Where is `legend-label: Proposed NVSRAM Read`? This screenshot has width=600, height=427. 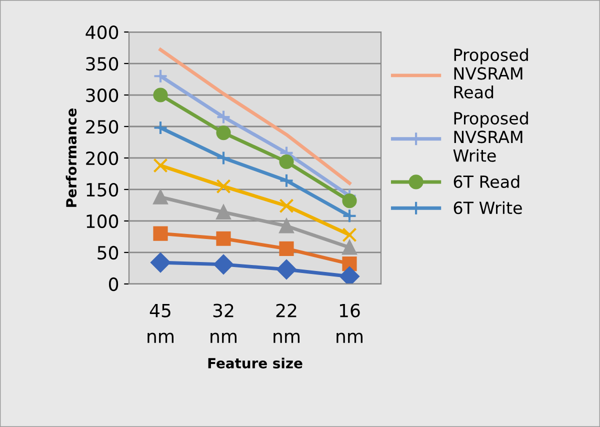 legend-label: Proposed NVSRAM Read is located at coordinates (491, 73).